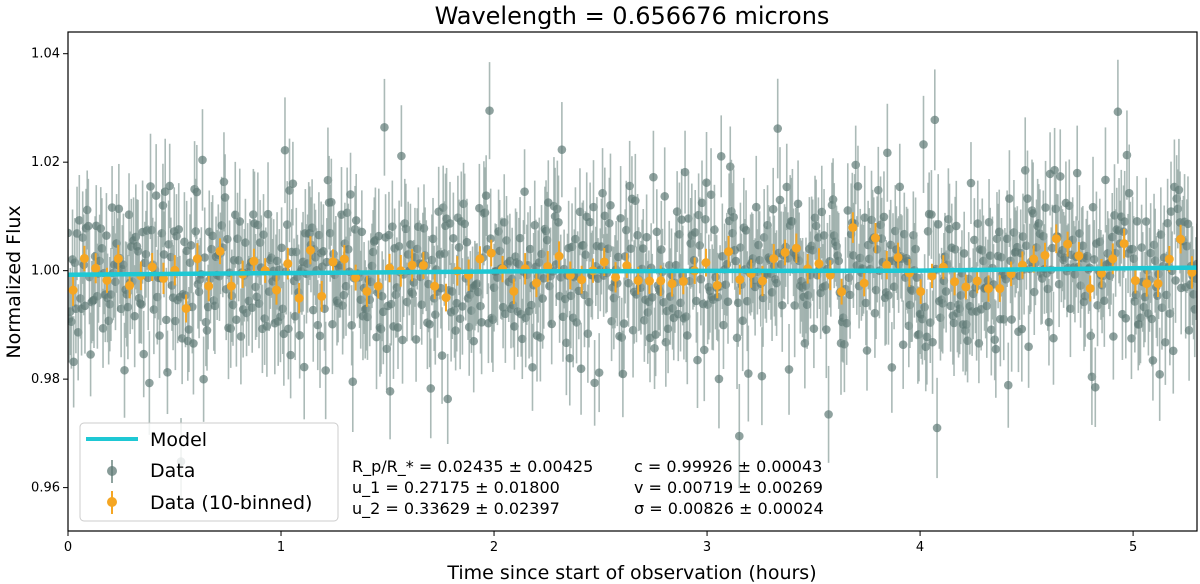 Image resolution: width=1200 pixels, height=584 pixels. Describe the element at coordinates (172, 471) in the screenshot. I see `legend-data-label: Data` at that location.